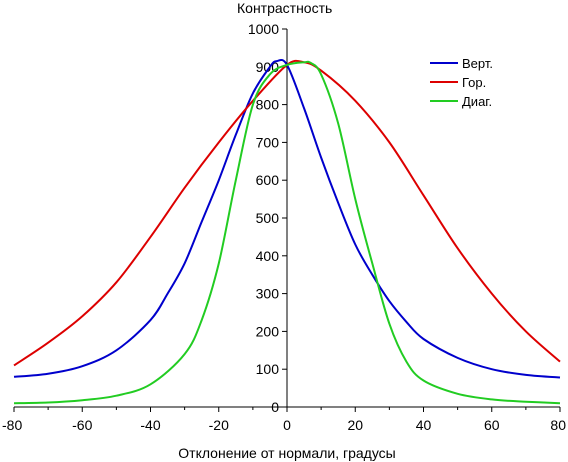 This screenshot has height=462, width=568. What do you see at coordinates (355, 425) in the screenshot?
I see `x-tick-label: 20` at bounding box center [355, 425].